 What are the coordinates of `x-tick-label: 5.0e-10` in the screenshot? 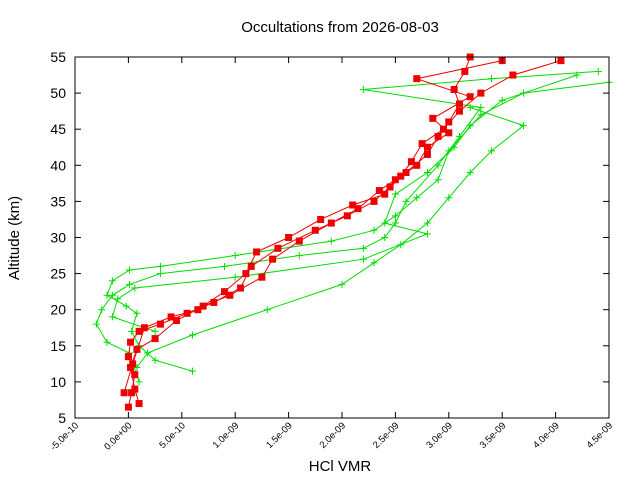 It's located at (172, 435).